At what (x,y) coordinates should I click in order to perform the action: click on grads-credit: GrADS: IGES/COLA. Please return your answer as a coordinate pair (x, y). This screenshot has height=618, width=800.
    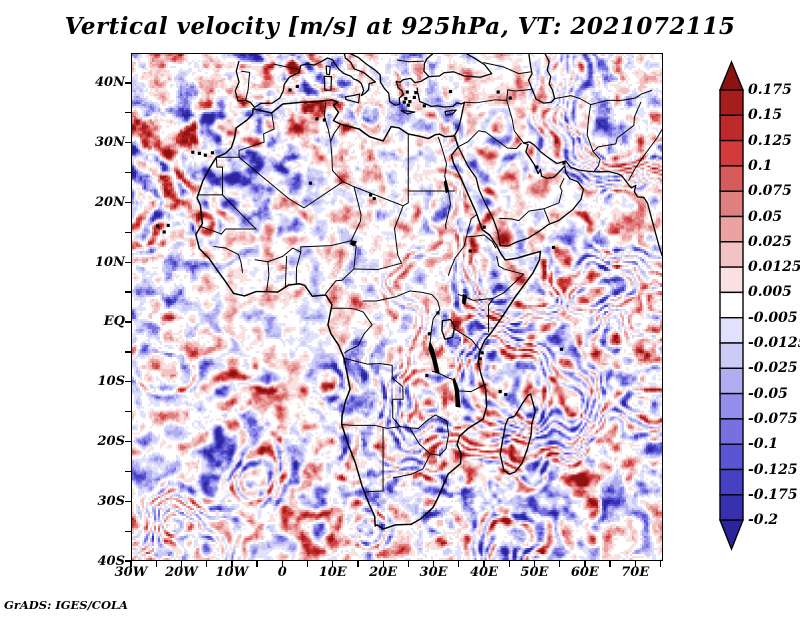
    Looking at the image, I should click on (66, 605).